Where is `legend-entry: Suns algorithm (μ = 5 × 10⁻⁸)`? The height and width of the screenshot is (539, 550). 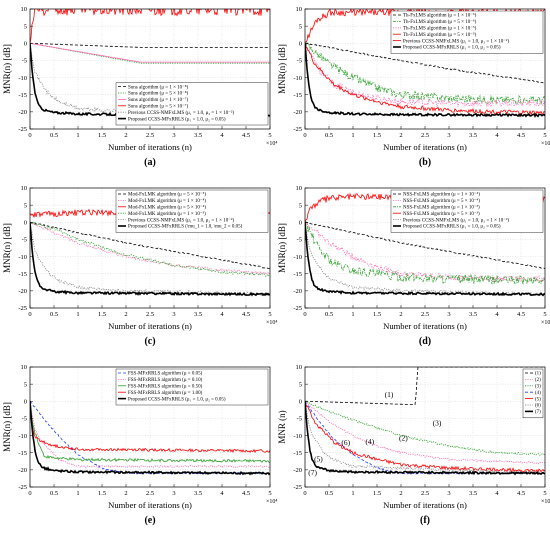
legend-entry: Suns algorithm (μ = 5 × 10⁻⁸) is located at coordinates (158, 94).